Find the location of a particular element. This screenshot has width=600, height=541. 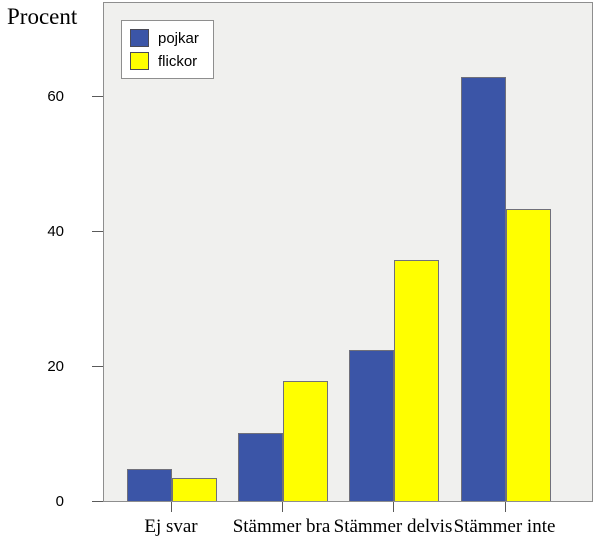

x-category-label-3: Stämmer delvis is located at coordinates (393, 526).